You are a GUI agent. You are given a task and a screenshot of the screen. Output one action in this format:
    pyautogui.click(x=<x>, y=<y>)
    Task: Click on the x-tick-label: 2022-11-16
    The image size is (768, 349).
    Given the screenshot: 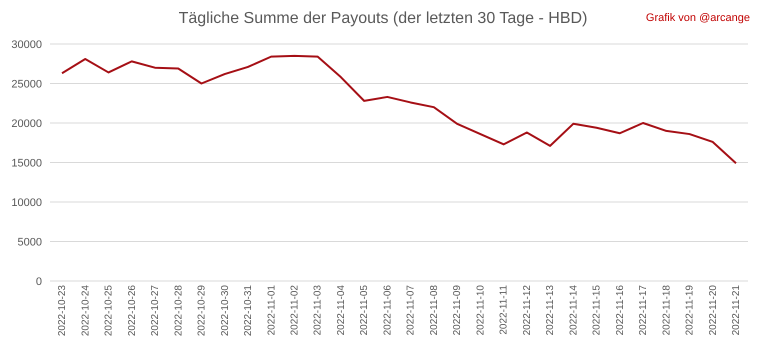 What is the action you would take?
    pyautogui.click(x=620, y=310)
    